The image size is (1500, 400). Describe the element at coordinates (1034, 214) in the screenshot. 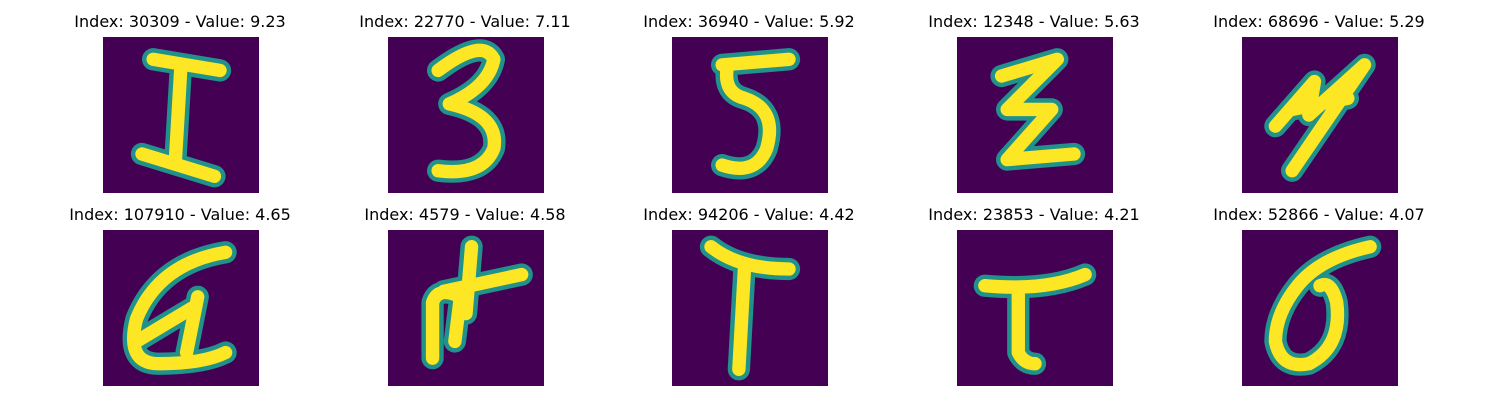

I see `panel-title-9: Index: 23853 - Value: 4.21` at that location.